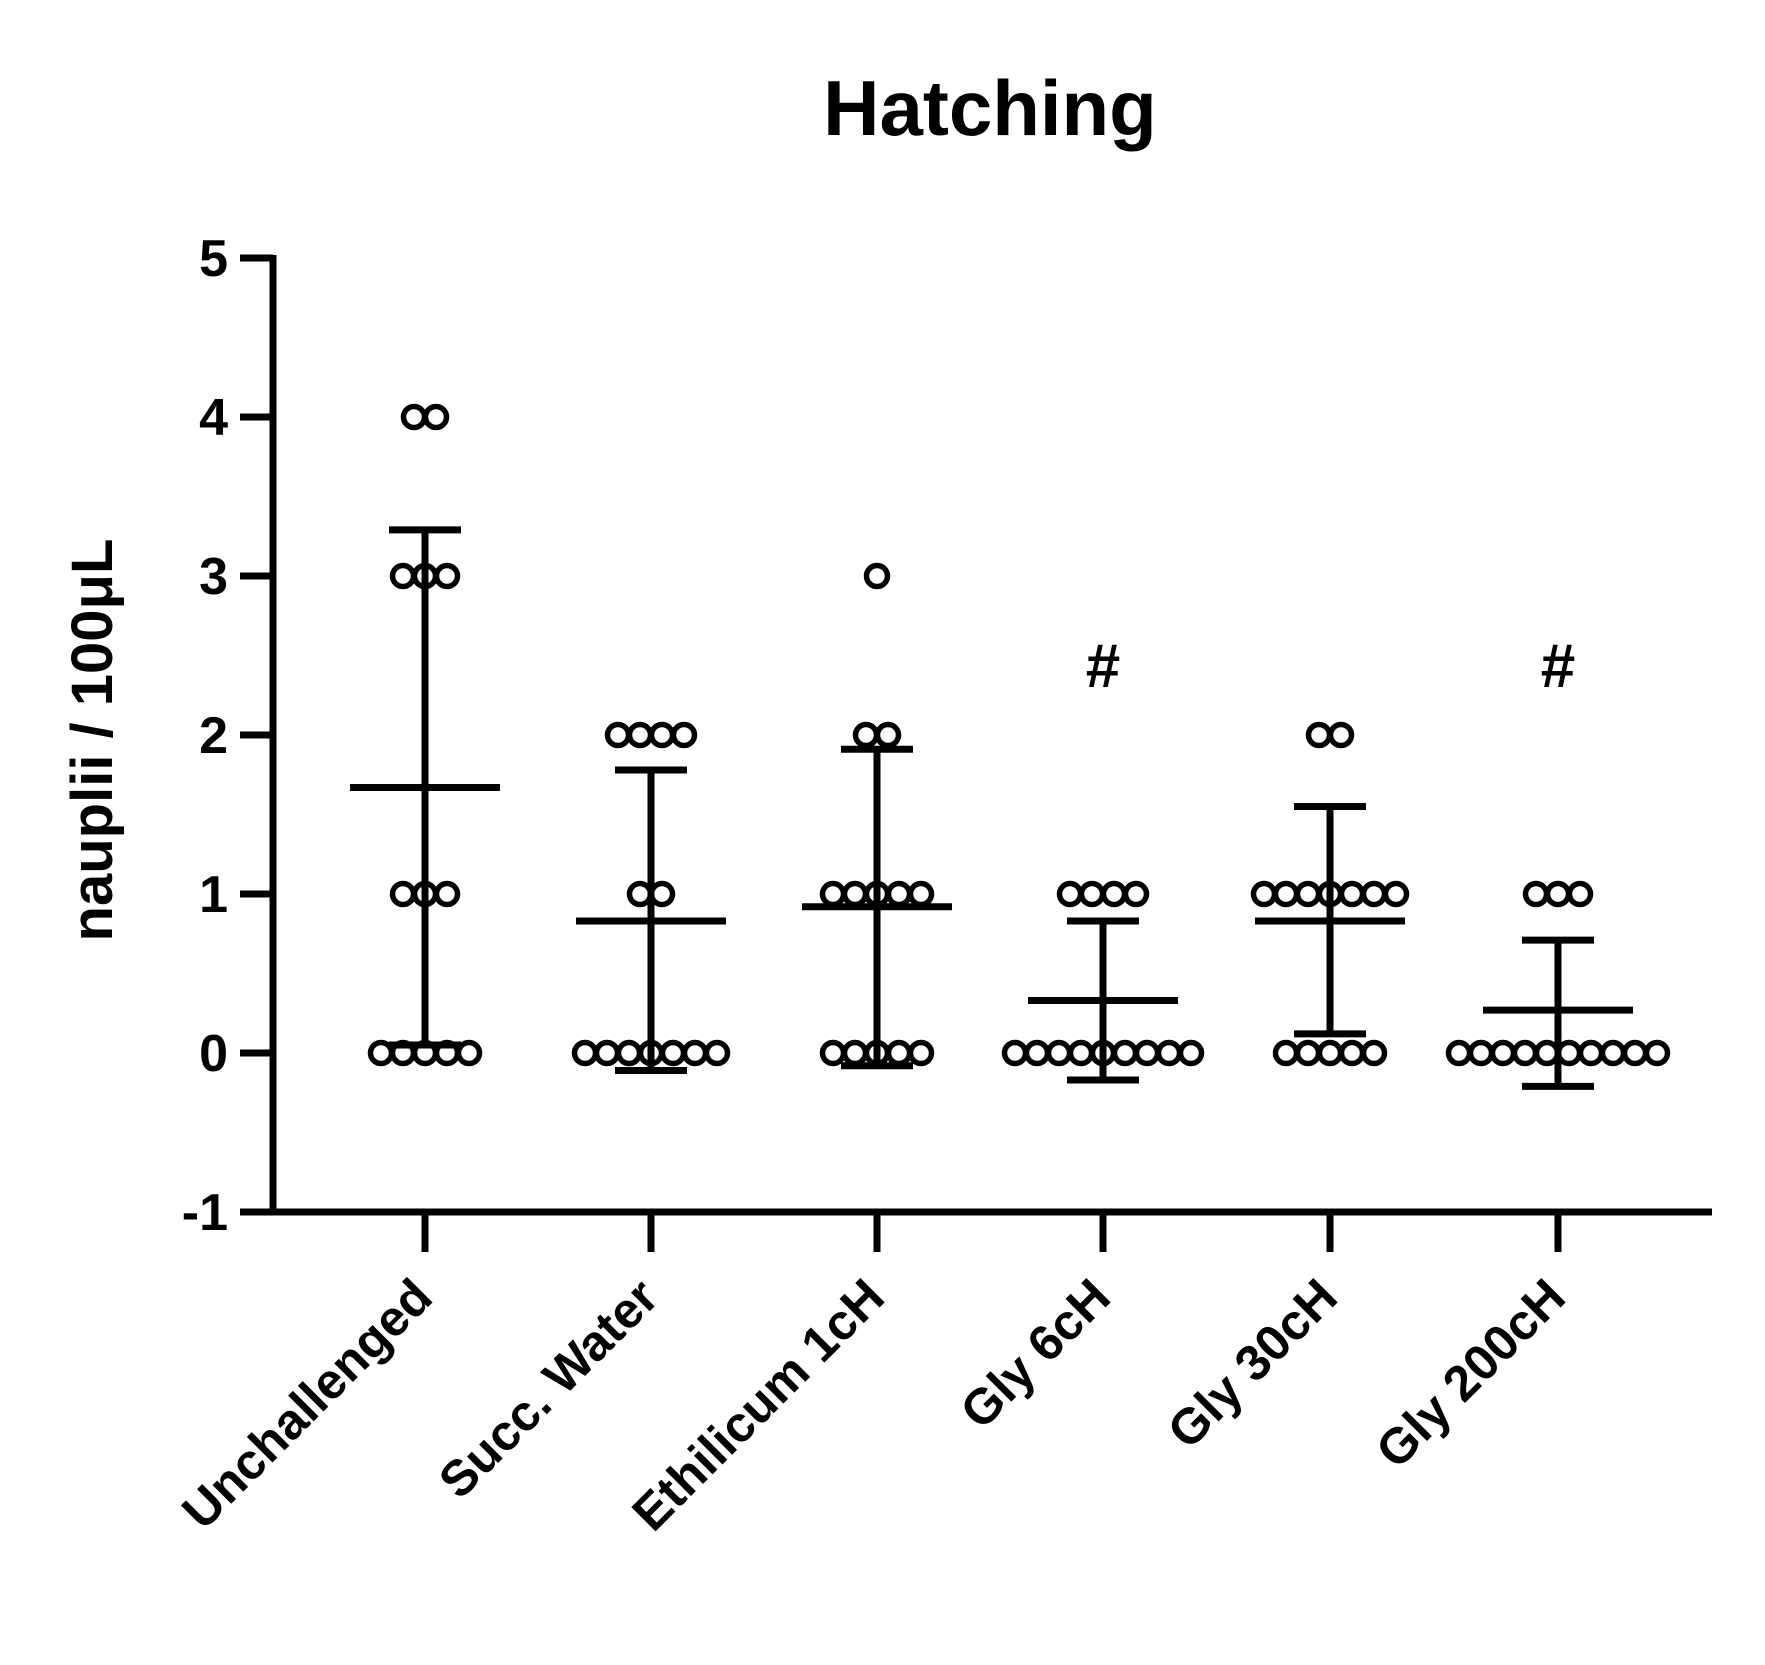 Image resolution: width=1765 pixels, height=1665 pixels. I want to click on x-tick-label: Unchallenged, so click(306, 1403).